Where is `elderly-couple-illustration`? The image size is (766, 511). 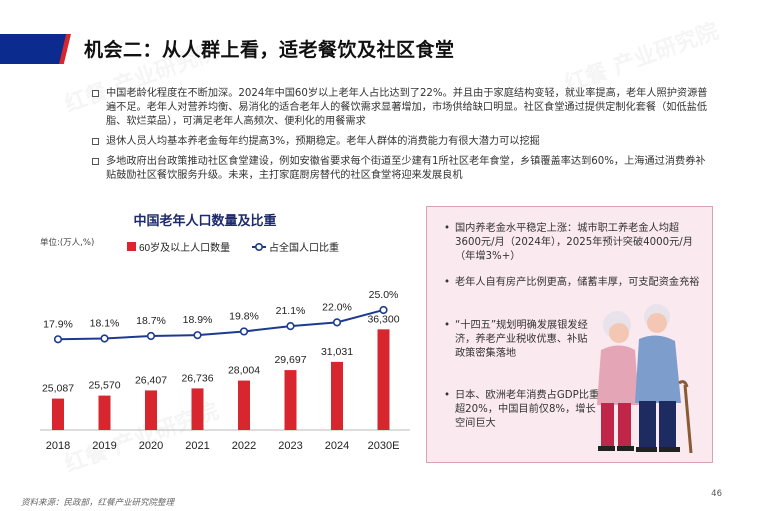
elderly-couple-illustration is located at coordinates (645, 379).